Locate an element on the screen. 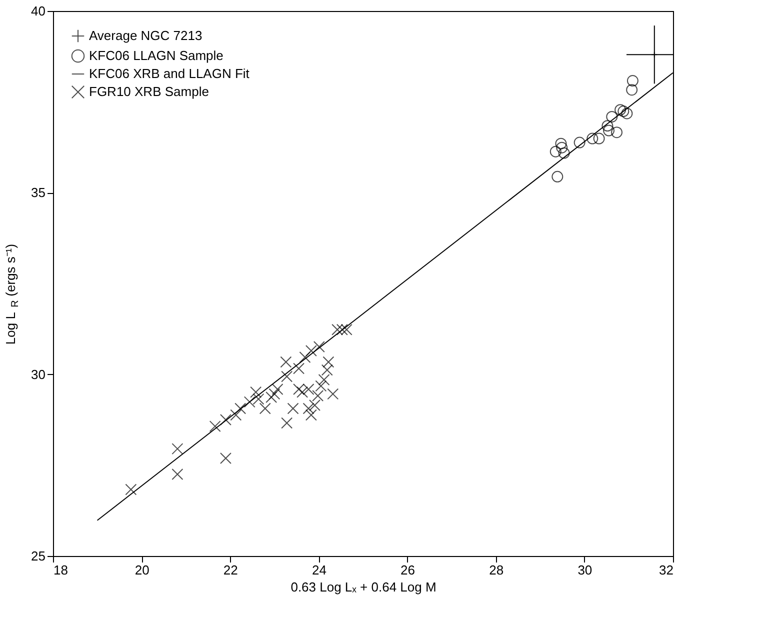 The height and width of the screenshot is (633, 761). x-tick-label: 20 is located at coordinates (142, 570).